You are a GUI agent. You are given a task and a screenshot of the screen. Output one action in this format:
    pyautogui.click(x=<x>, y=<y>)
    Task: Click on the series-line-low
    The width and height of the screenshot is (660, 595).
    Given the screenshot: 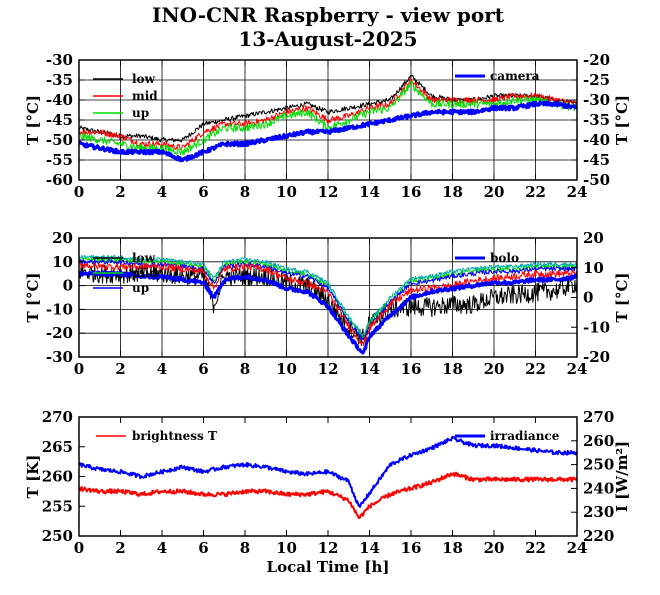 What is the action you would take?
    pyautogui.click(x=328, y=305)
    